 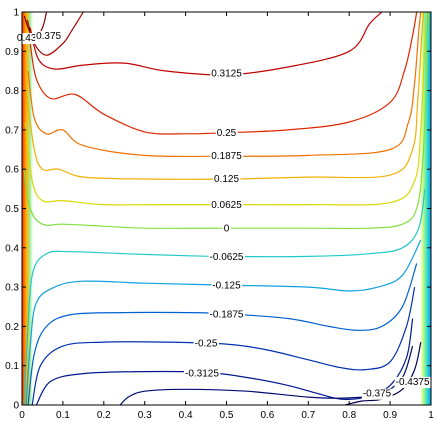 I want to click on y-tick-label: 0.6, so click(x=12, y=170).